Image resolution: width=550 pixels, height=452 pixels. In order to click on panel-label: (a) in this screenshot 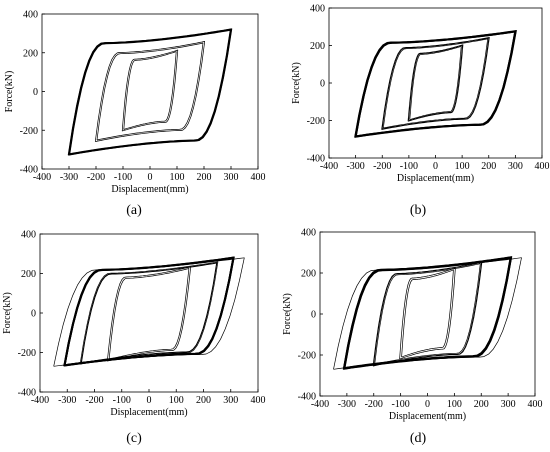, I will do `click(134, 210)`.